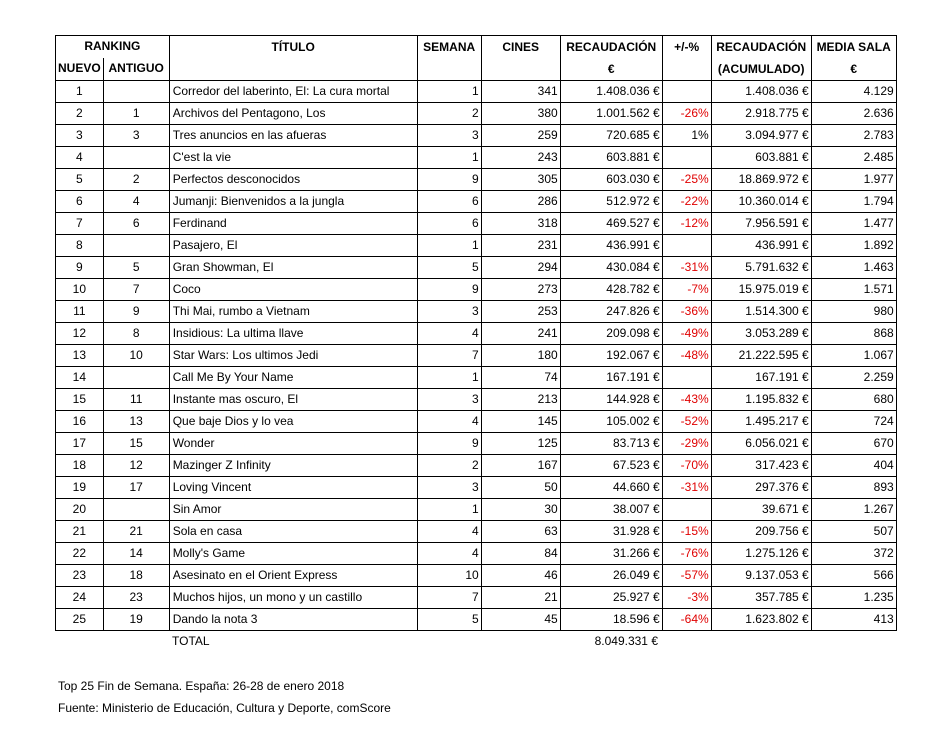 The height and width of the screenshot is (741, 946). What do you see at coordinates (293, 245) in the screenshot?
I see `table-cell: Pasajero, El` at bounding box center [293, 245].